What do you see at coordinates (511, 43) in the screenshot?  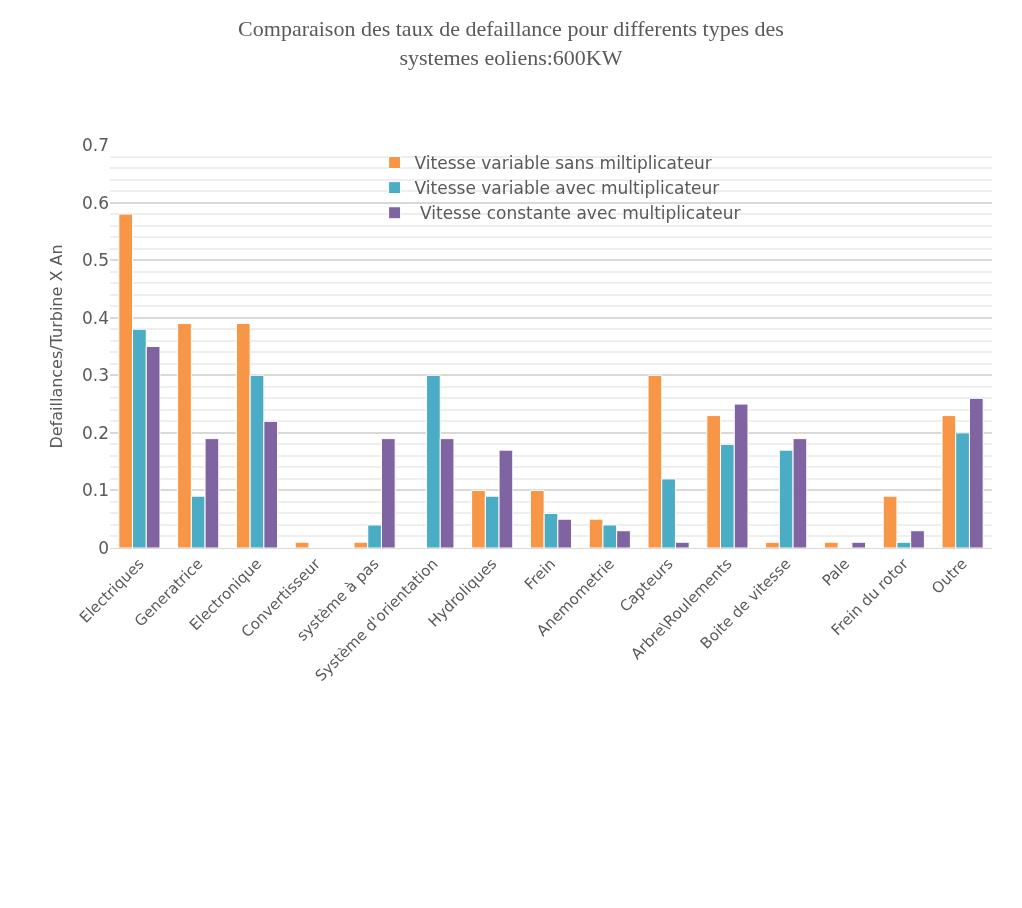 I see `chart-title: Comparaison des taux de defaillance pour differents types des systemes eoliens:600KW` at bounding box center [511, 43].